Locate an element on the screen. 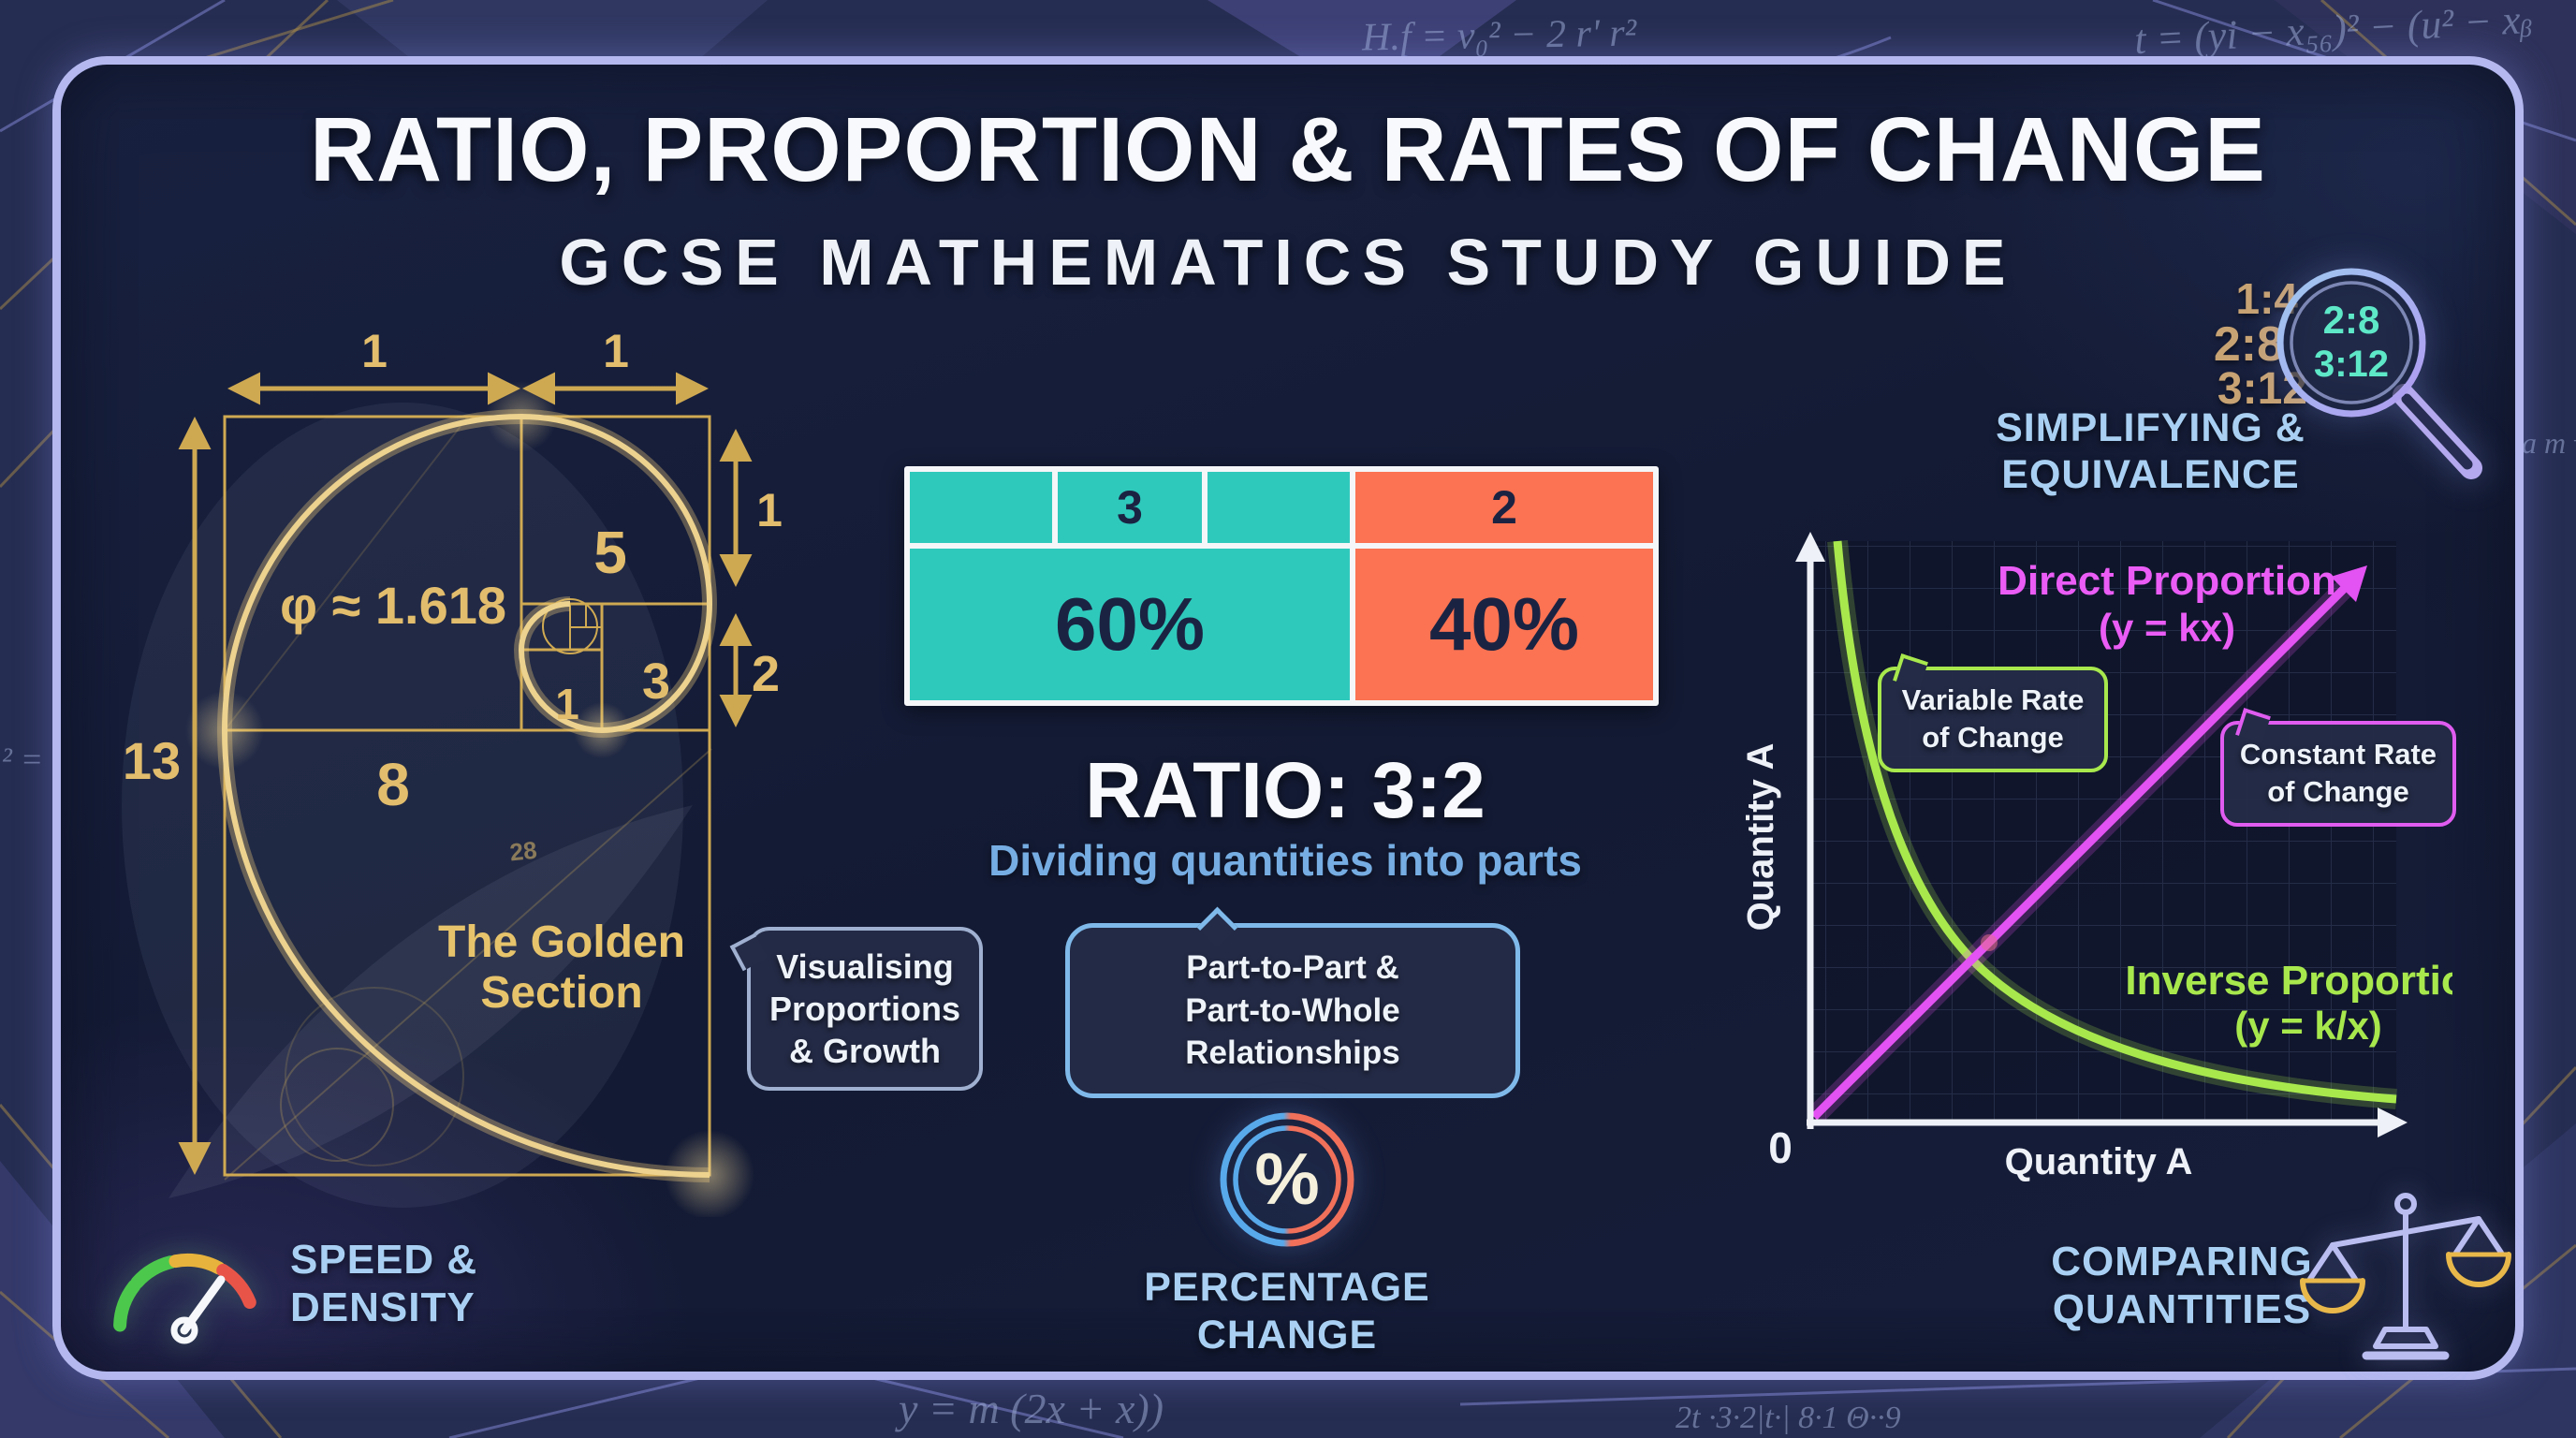 The height and width of the screenshot is (1438, 2576). golden-callout-bubble: Visualising Proportions & Growth is located at coordinates (856, 1009).